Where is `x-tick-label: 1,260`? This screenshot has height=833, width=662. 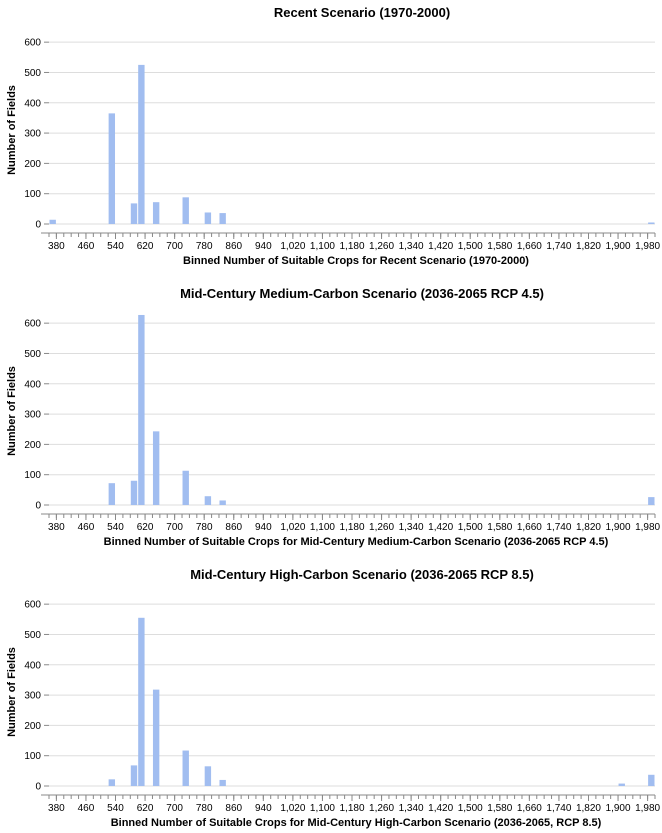 x-tick-label: 1,260 is located at coordinates (381, 527).